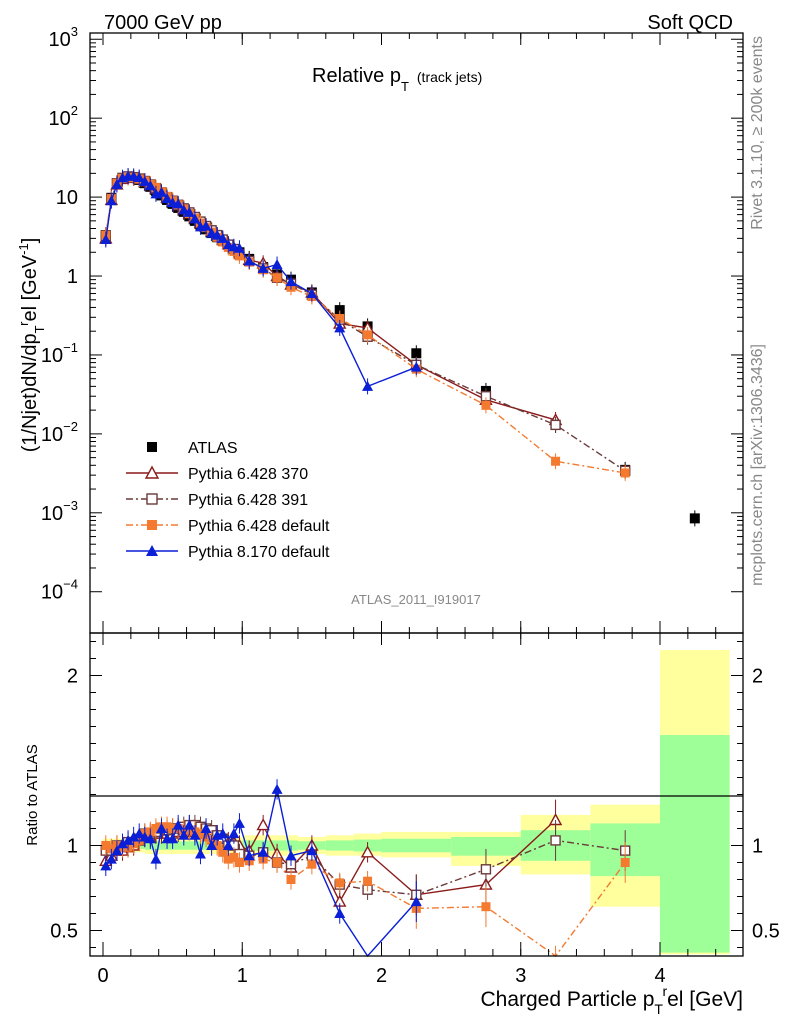 The image size is (786, 1024). Describe the element at coordinates (757, 133) in the screenshot. I see `side-text-top: Rivet 3.1.10, ≥ 200k events` at that location.